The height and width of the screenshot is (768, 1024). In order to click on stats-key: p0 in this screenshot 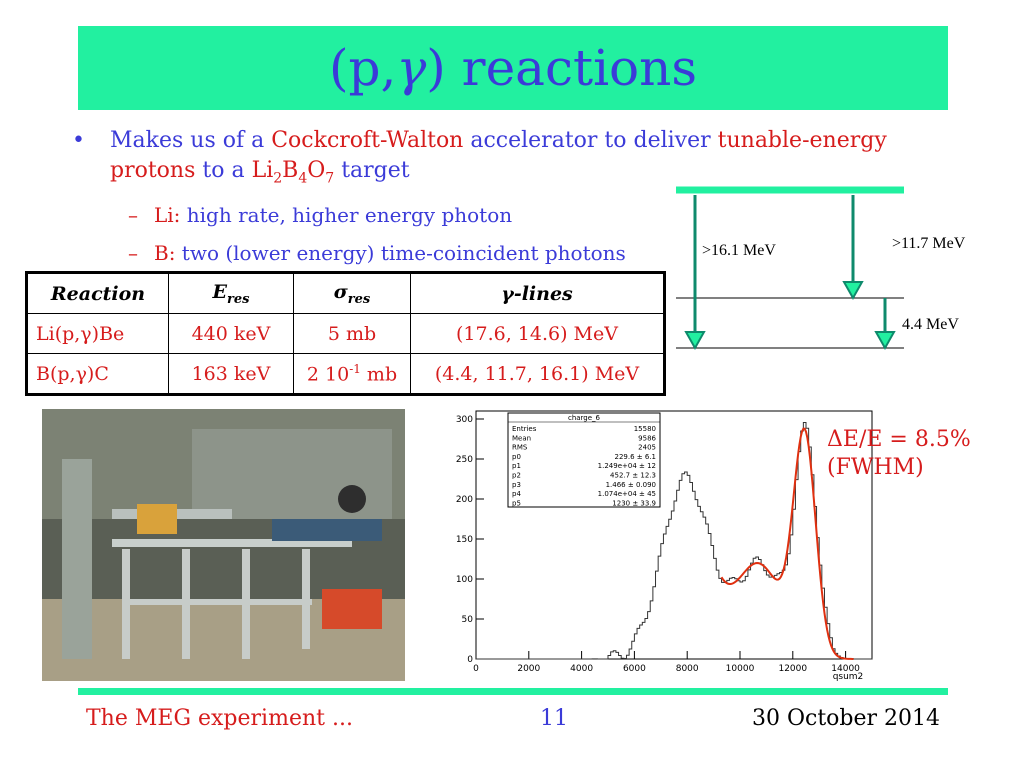, I will do `click(516, 457)`.